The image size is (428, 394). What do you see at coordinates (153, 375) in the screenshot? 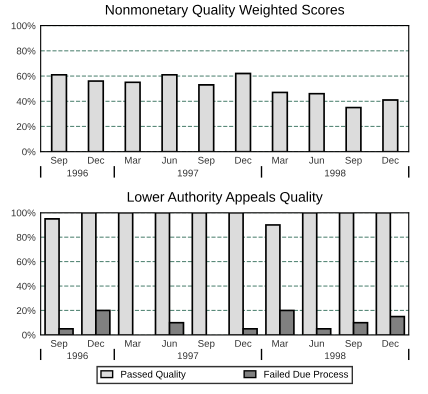
I see `legend-label: Passed Quality` at bounding box center [153, 375].